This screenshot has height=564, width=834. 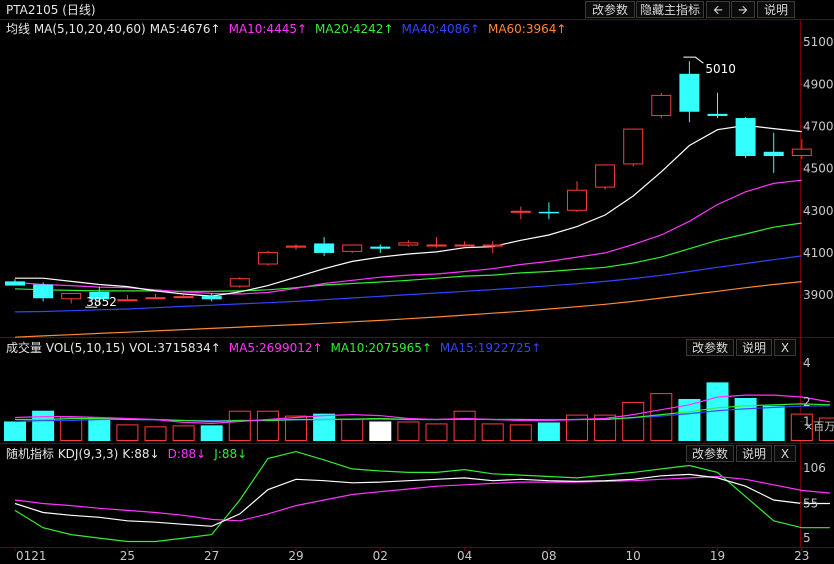 I want to click on vol-y-tick-label: 1, so click(x=807, y=421).